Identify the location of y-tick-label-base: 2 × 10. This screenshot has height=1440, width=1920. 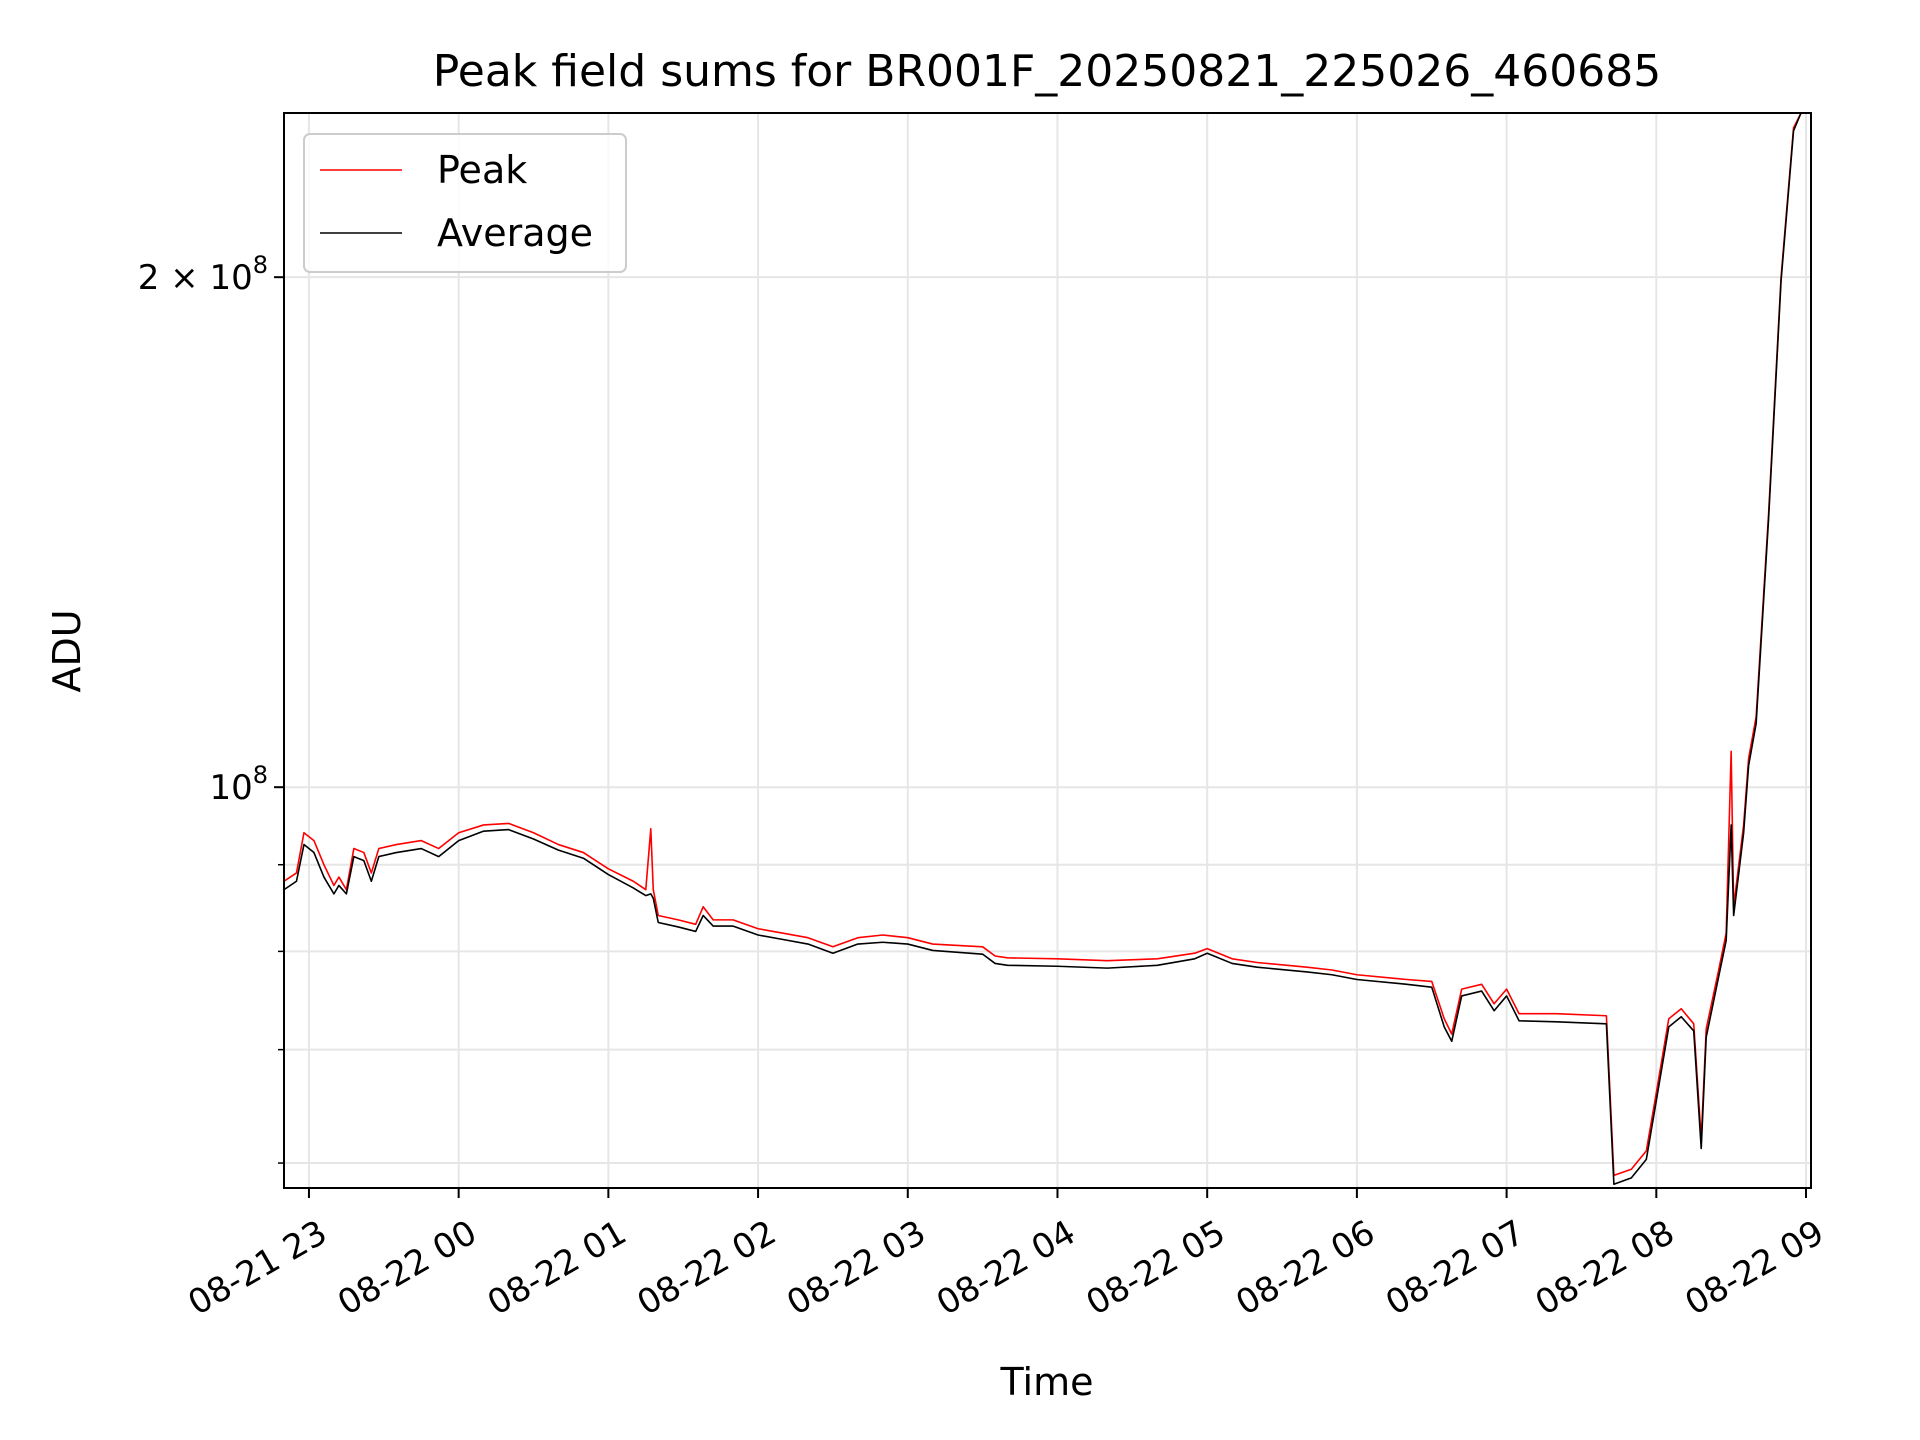
(195, 278).